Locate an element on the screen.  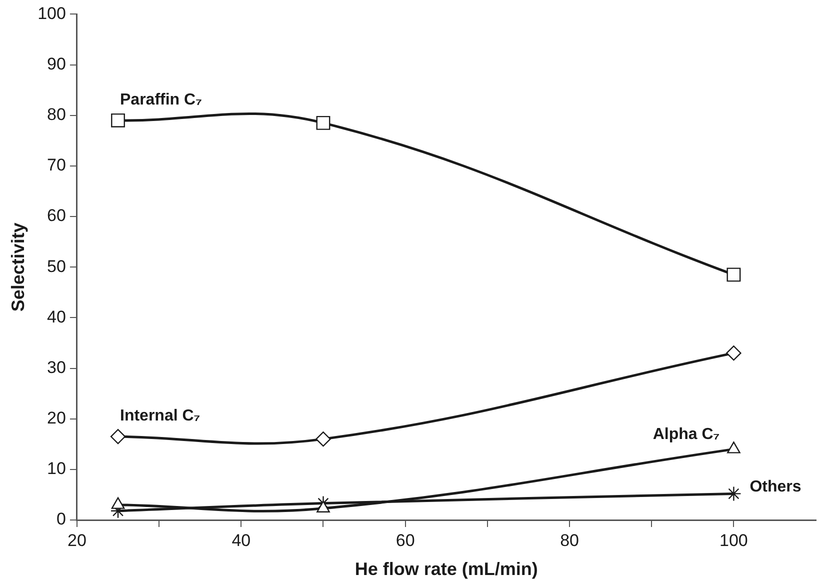
series-label: Others is located at coordinates (776, 487).